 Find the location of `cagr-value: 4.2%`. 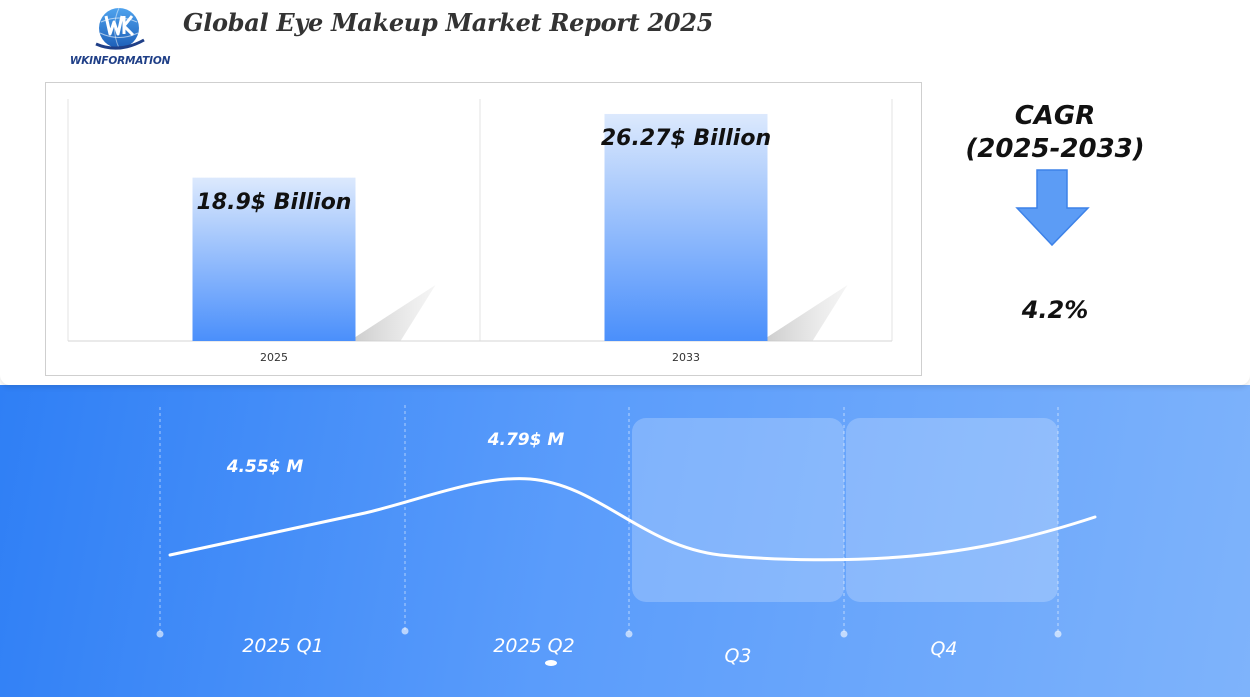

cagr-value: 4.2% is located at coordinates (1055, 310).